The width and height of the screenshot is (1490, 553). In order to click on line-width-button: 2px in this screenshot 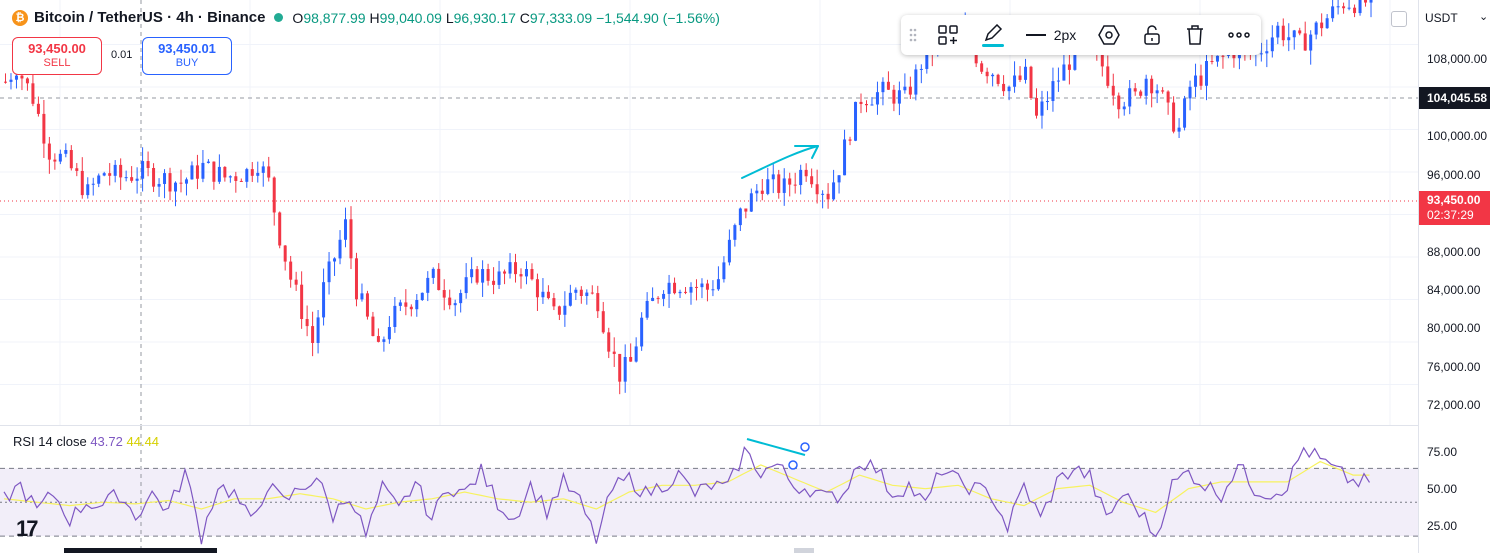, I will do `click(1051, 35)`.